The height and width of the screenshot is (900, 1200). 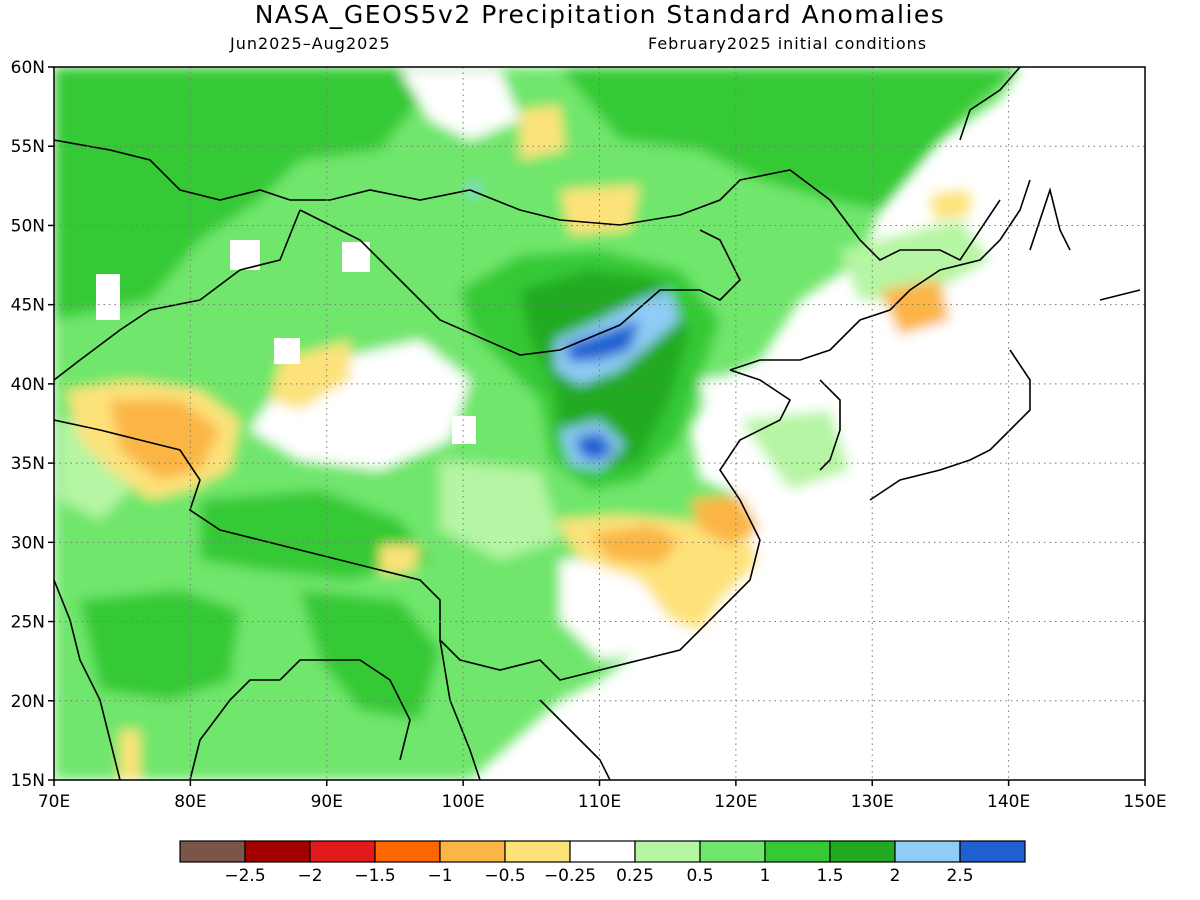 What do you see at coordinates (28, 147) in the screenshot?
I see `lat-tick-label: 55N` at bounding box center [28, 147].